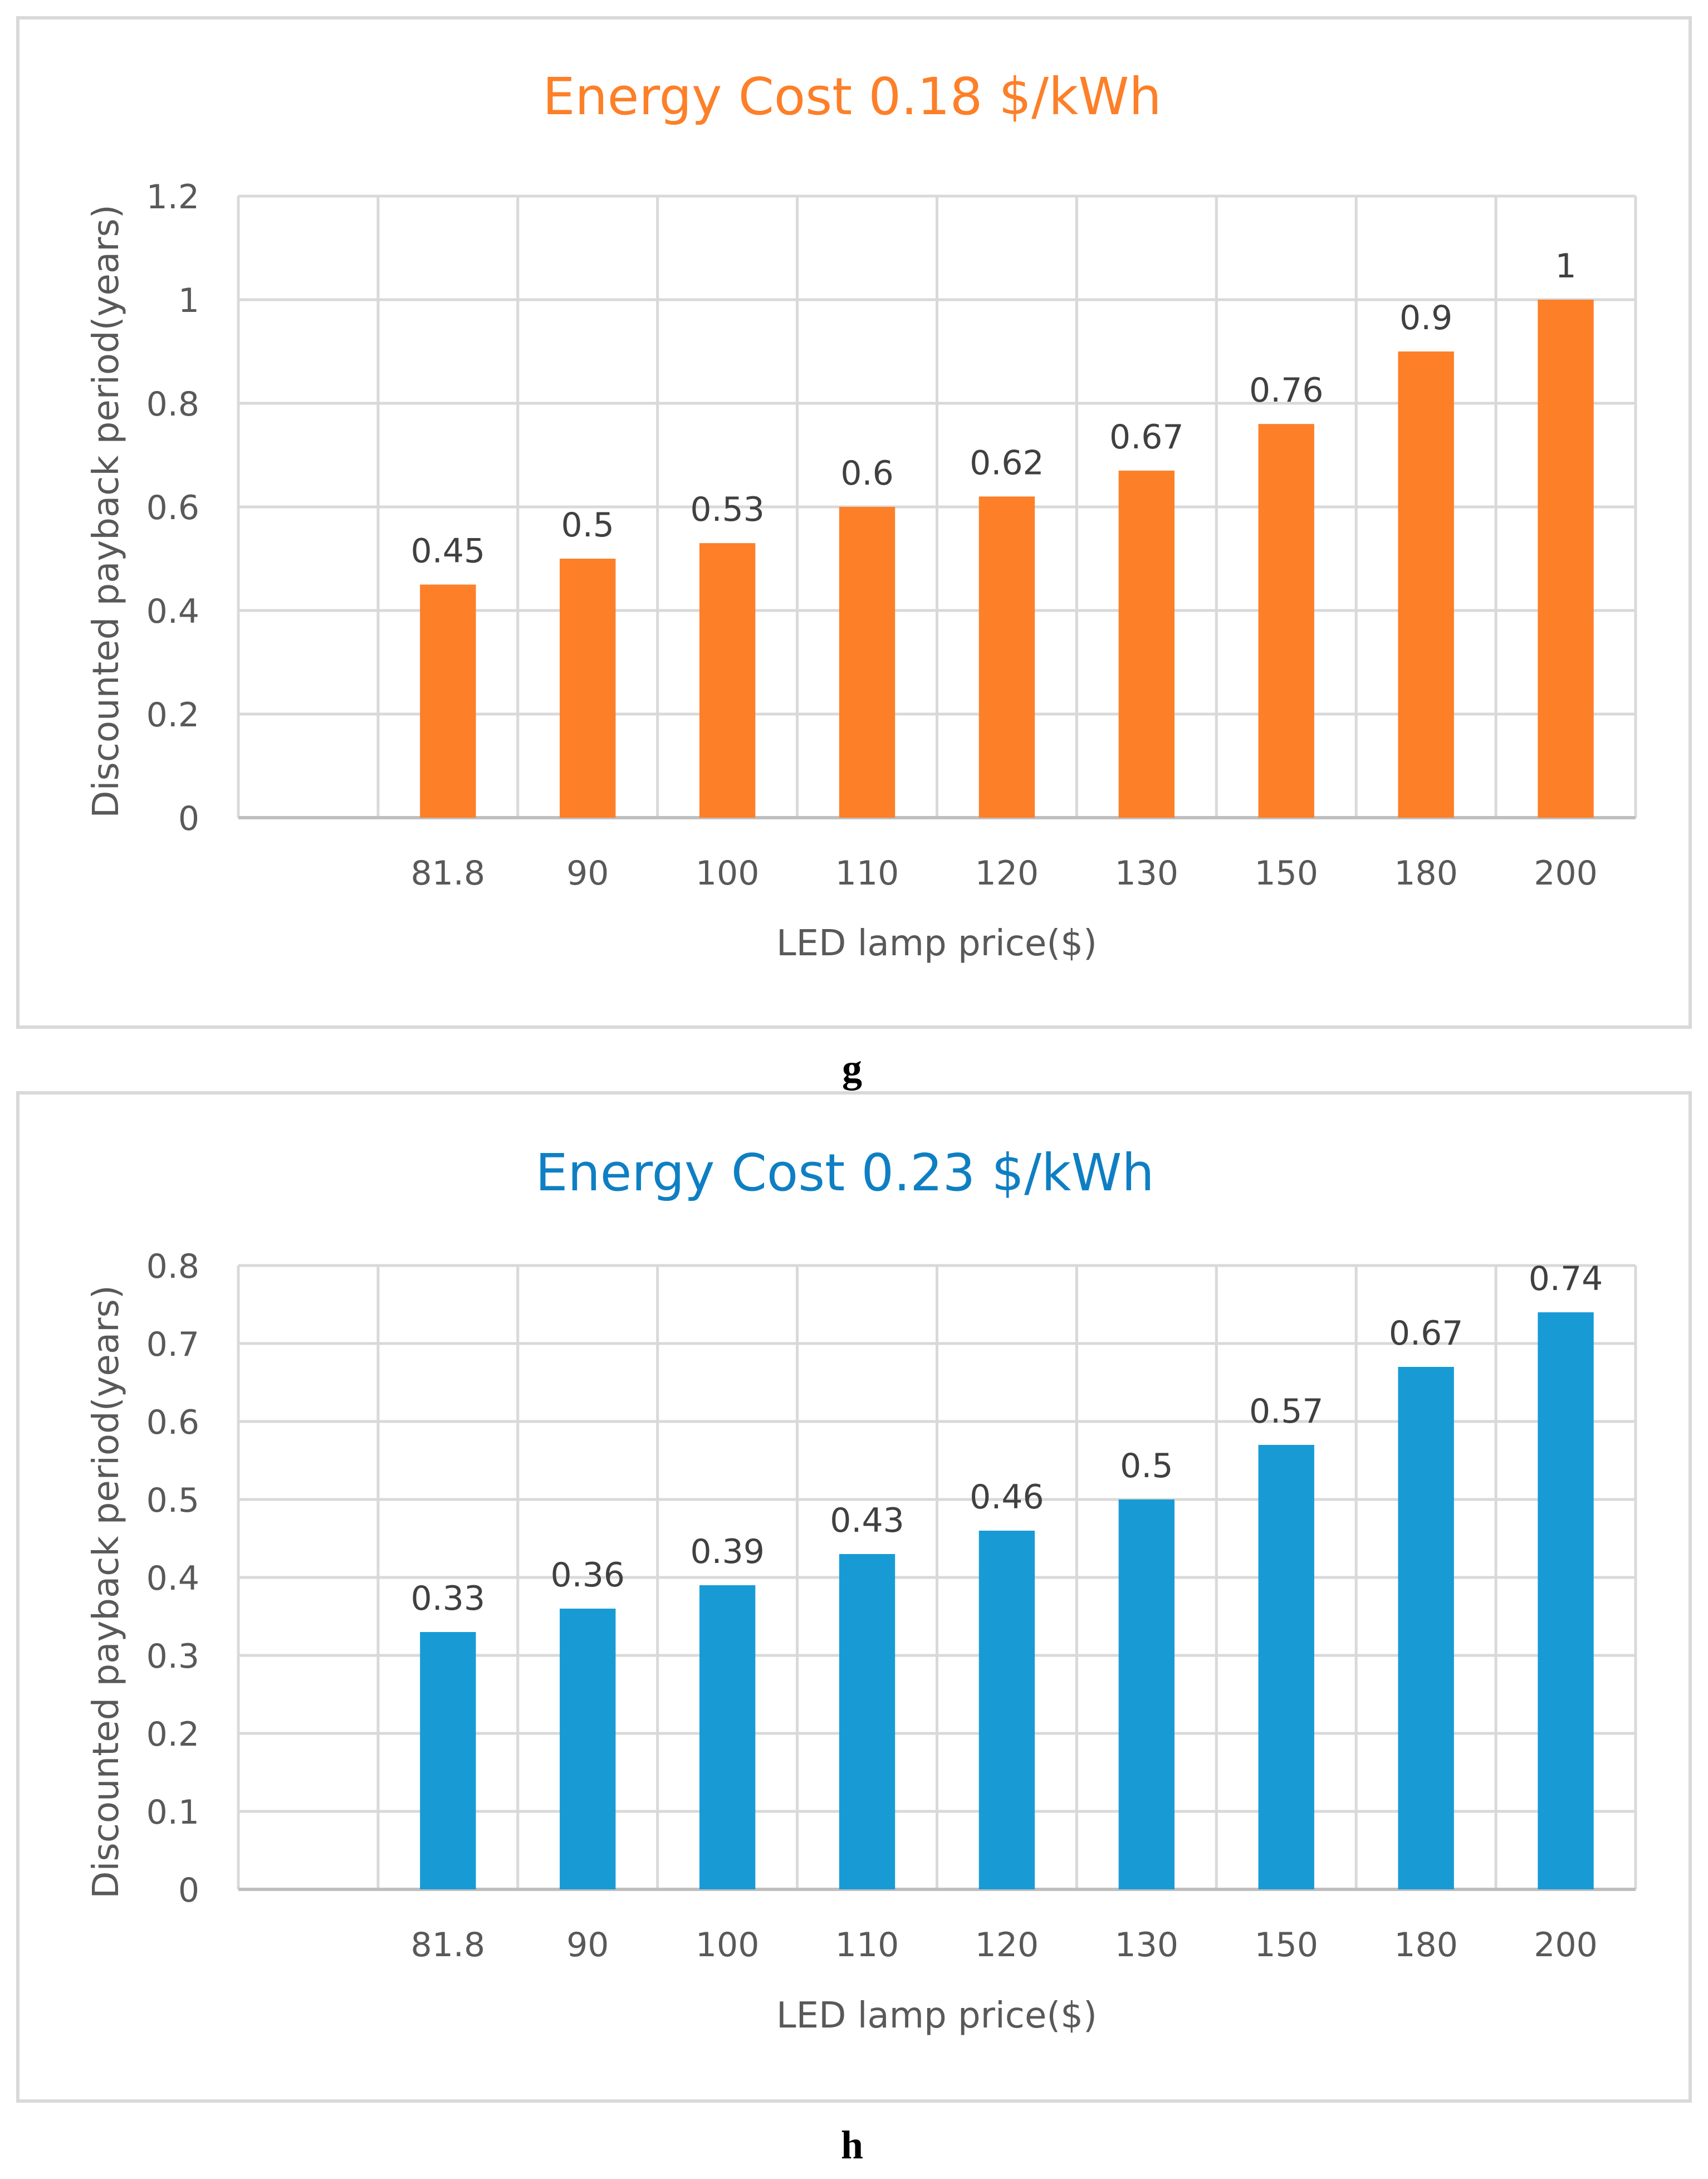  I want to click on data-label-h: 0.39, so click(727, 1551).